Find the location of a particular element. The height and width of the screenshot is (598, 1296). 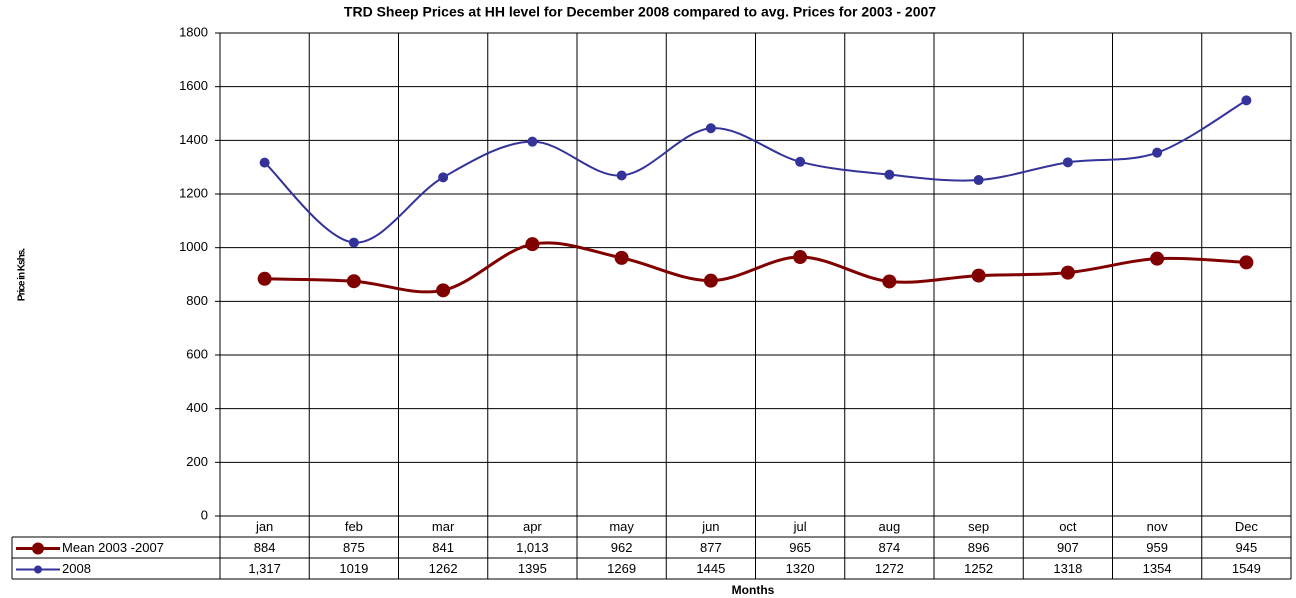

x-tick-label: nov is located at coordinates (1157, 526).